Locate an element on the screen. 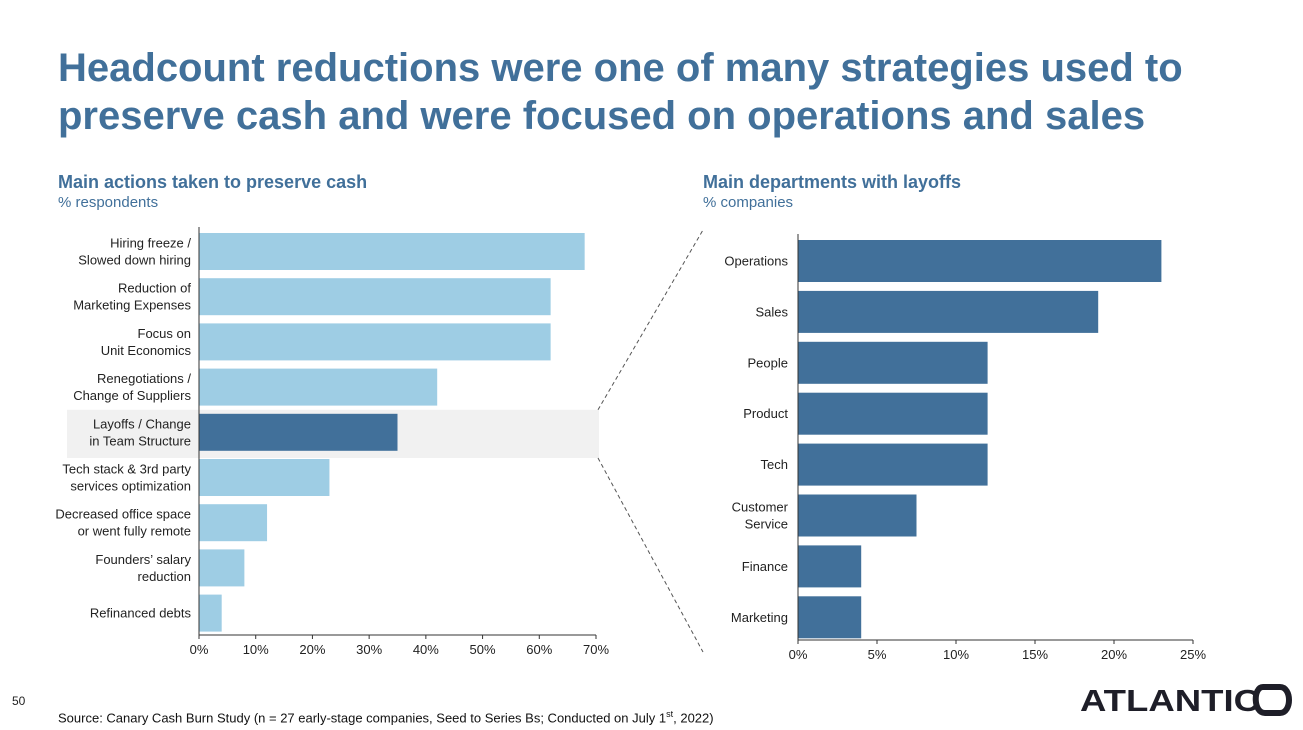 The height and width of the screenshot is (730, 1303). right-tick-label: 0% is located at coordinates (798, 654).